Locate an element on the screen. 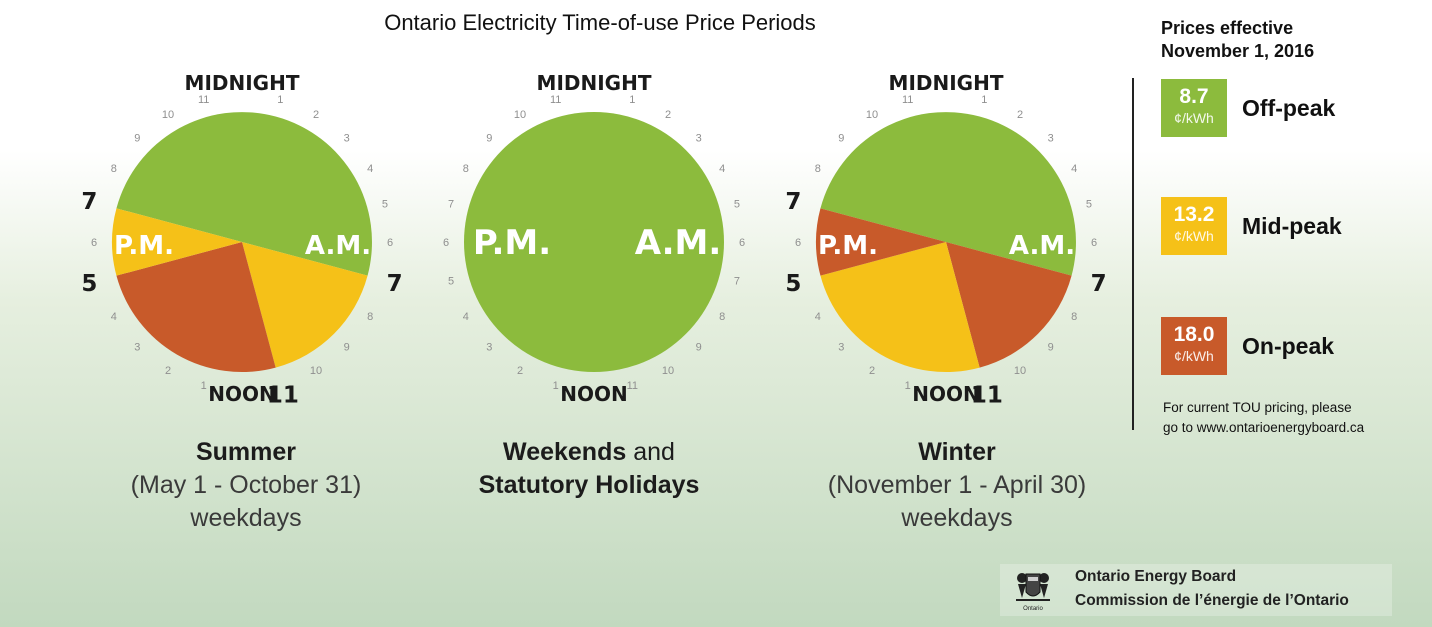 Image resolution: width=1432 pixels, height=627 pixels. mid-peak-swatch: 13.2 ¢/kWh is located at coordinates (1194, 226).